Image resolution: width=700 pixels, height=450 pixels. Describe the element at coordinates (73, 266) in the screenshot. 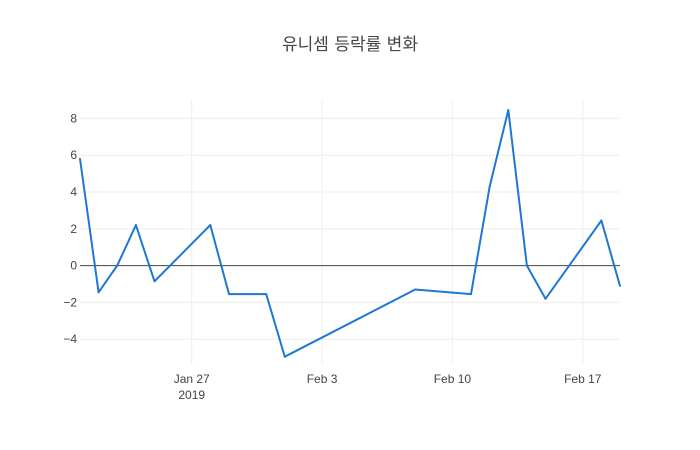

I see `y-tick-label: 0` at that location.